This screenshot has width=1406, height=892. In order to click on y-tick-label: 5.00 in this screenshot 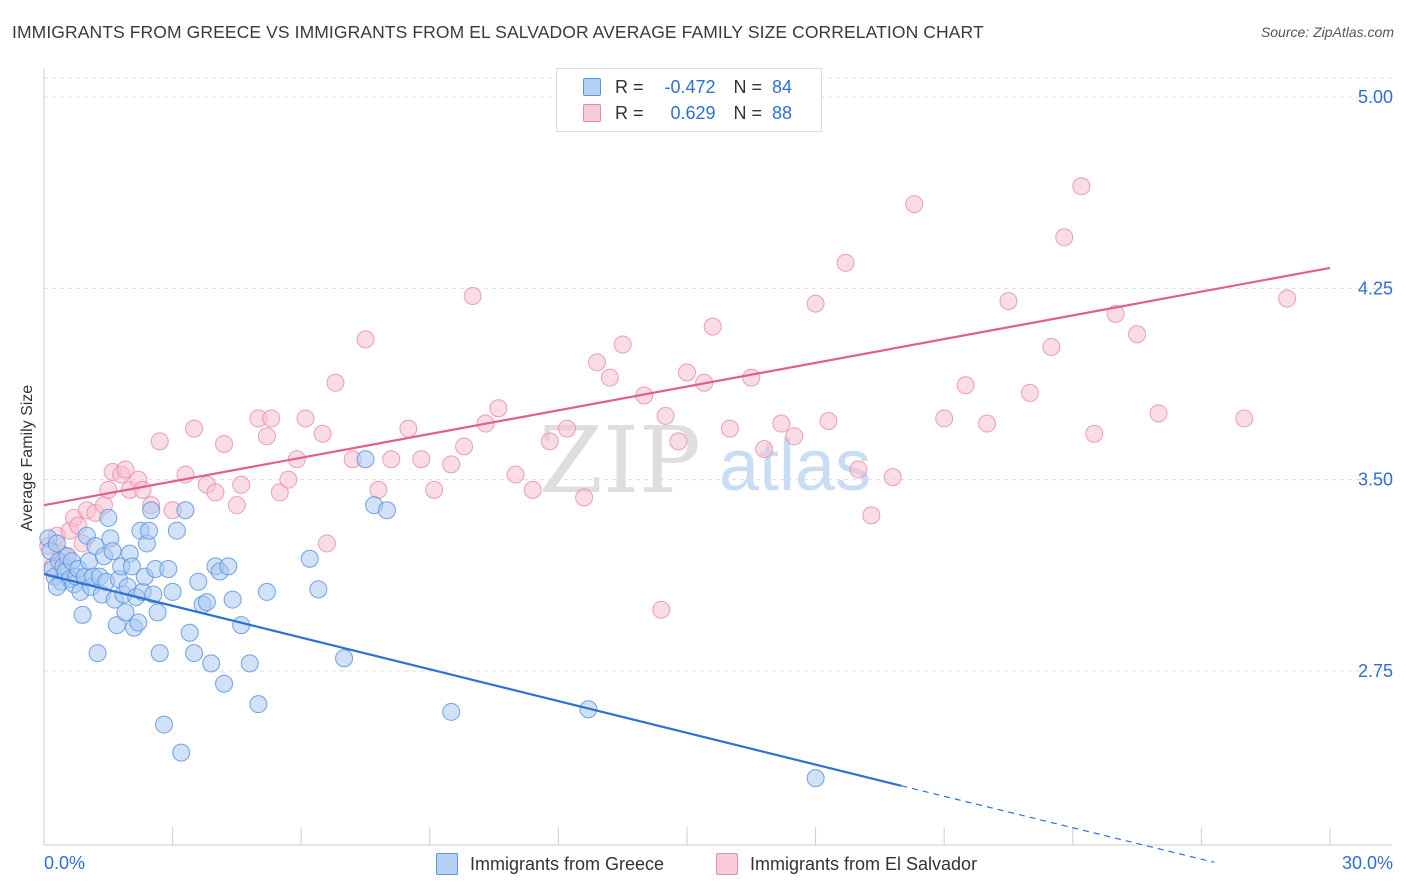, I will do `click(1375, 97)`.